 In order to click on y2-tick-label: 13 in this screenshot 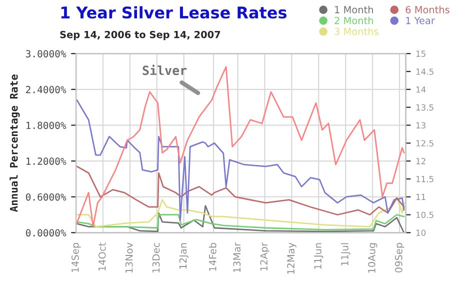, I will do `click(421, 125)`.